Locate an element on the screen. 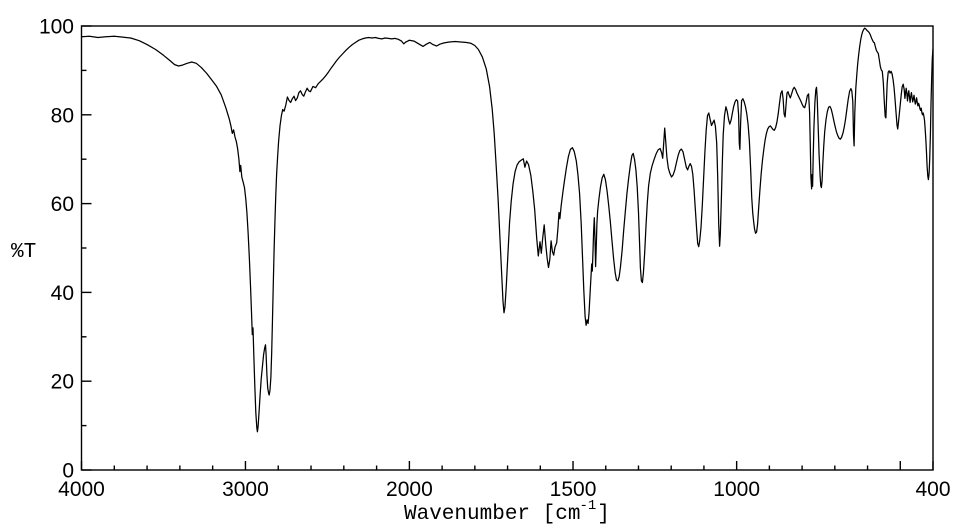 The height and width of the screenshot is (528, 959). svg-text: 3000 is located at coordinates (245, 489).